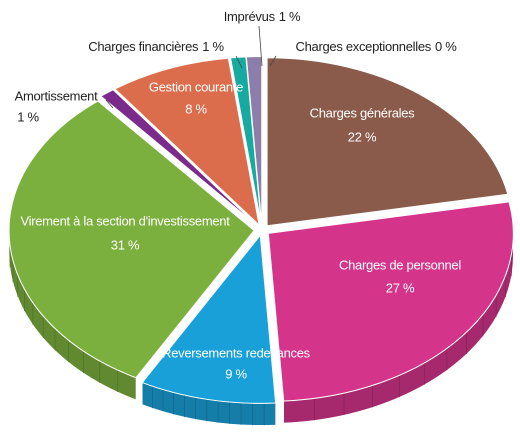 This screenshot has height=434, width=520. Describe the element at coordinates (56, 95) in the screenshot. I see `category-name: Amortissement` at that location.